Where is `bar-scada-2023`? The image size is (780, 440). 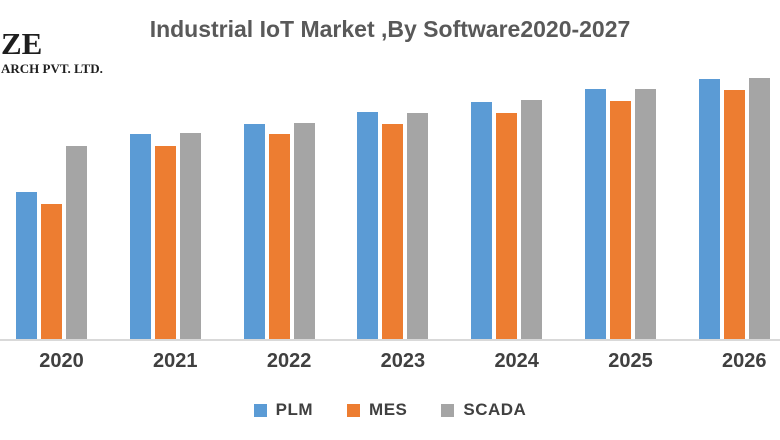
bar-scada-2023 is located at coordinates (418, 226).